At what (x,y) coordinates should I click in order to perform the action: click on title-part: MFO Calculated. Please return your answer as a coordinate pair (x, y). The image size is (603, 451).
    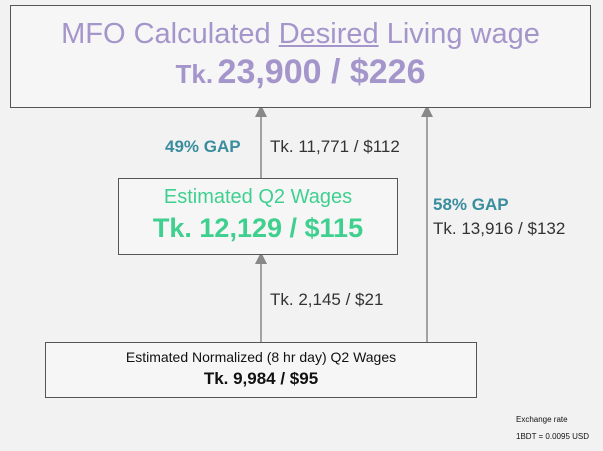
    Looking at the image, I should click on (166, 34).